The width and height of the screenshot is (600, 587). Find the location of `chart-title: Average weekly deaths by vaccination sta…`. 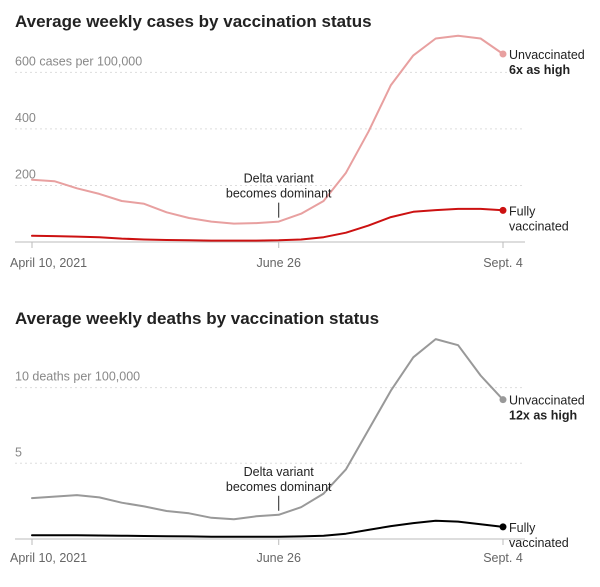

chart-title: Average weekly deaths by vaccination sta… is located at coordinates (197, 318).